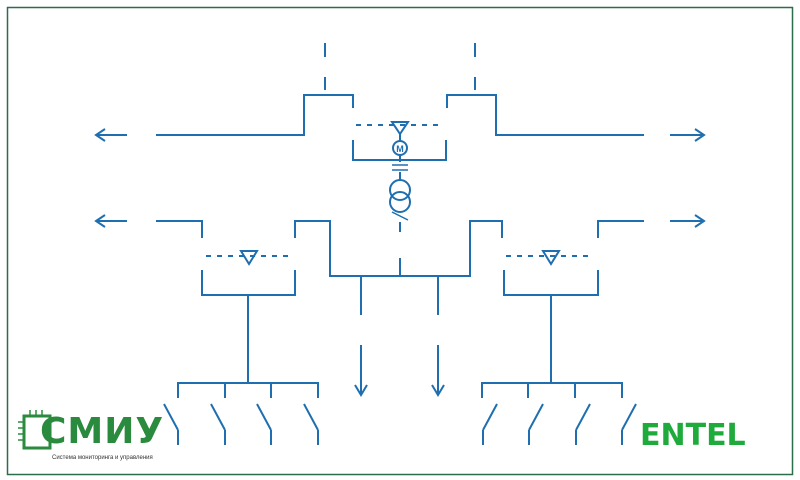 This screenshot has height=480, width=800. What do you see at coordinates (545, 115) in the screenshot?
I see `upper-right-bus` at bounding box center [545, 115].